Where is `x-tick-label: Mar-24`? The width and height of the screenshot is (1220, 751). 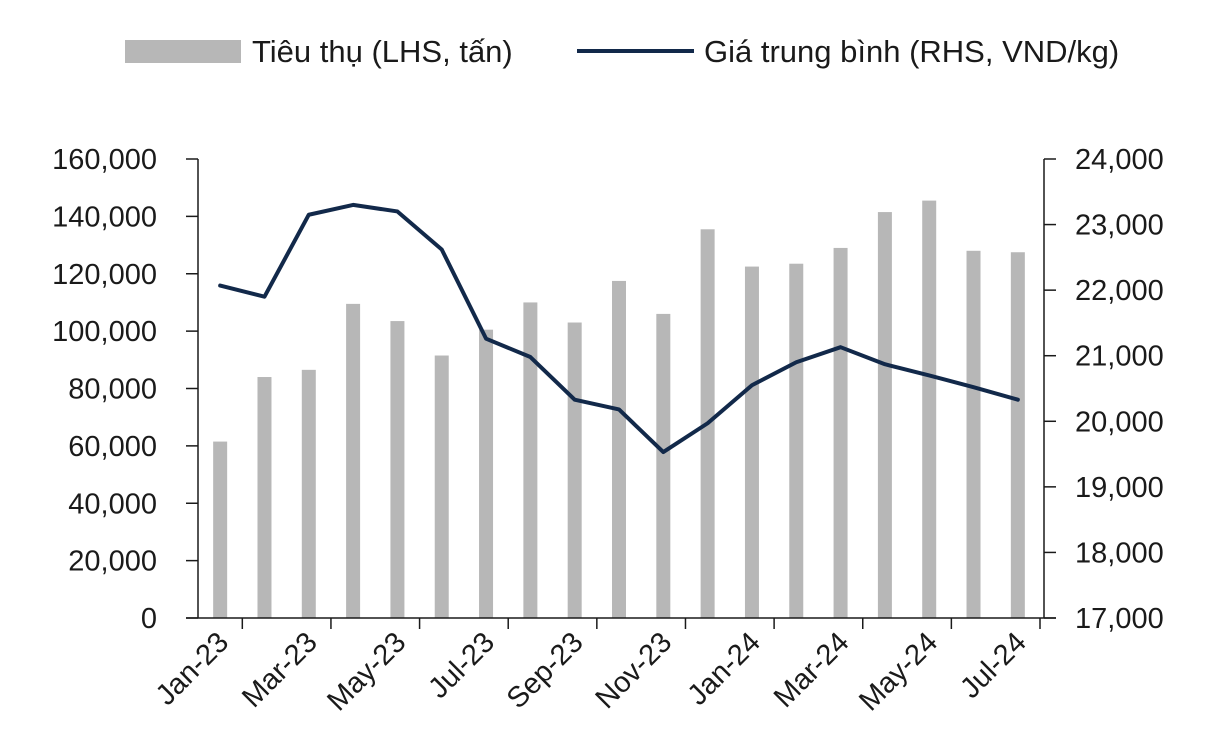 x-tick-label: Mar-24 is located at coordinates (812, 670).